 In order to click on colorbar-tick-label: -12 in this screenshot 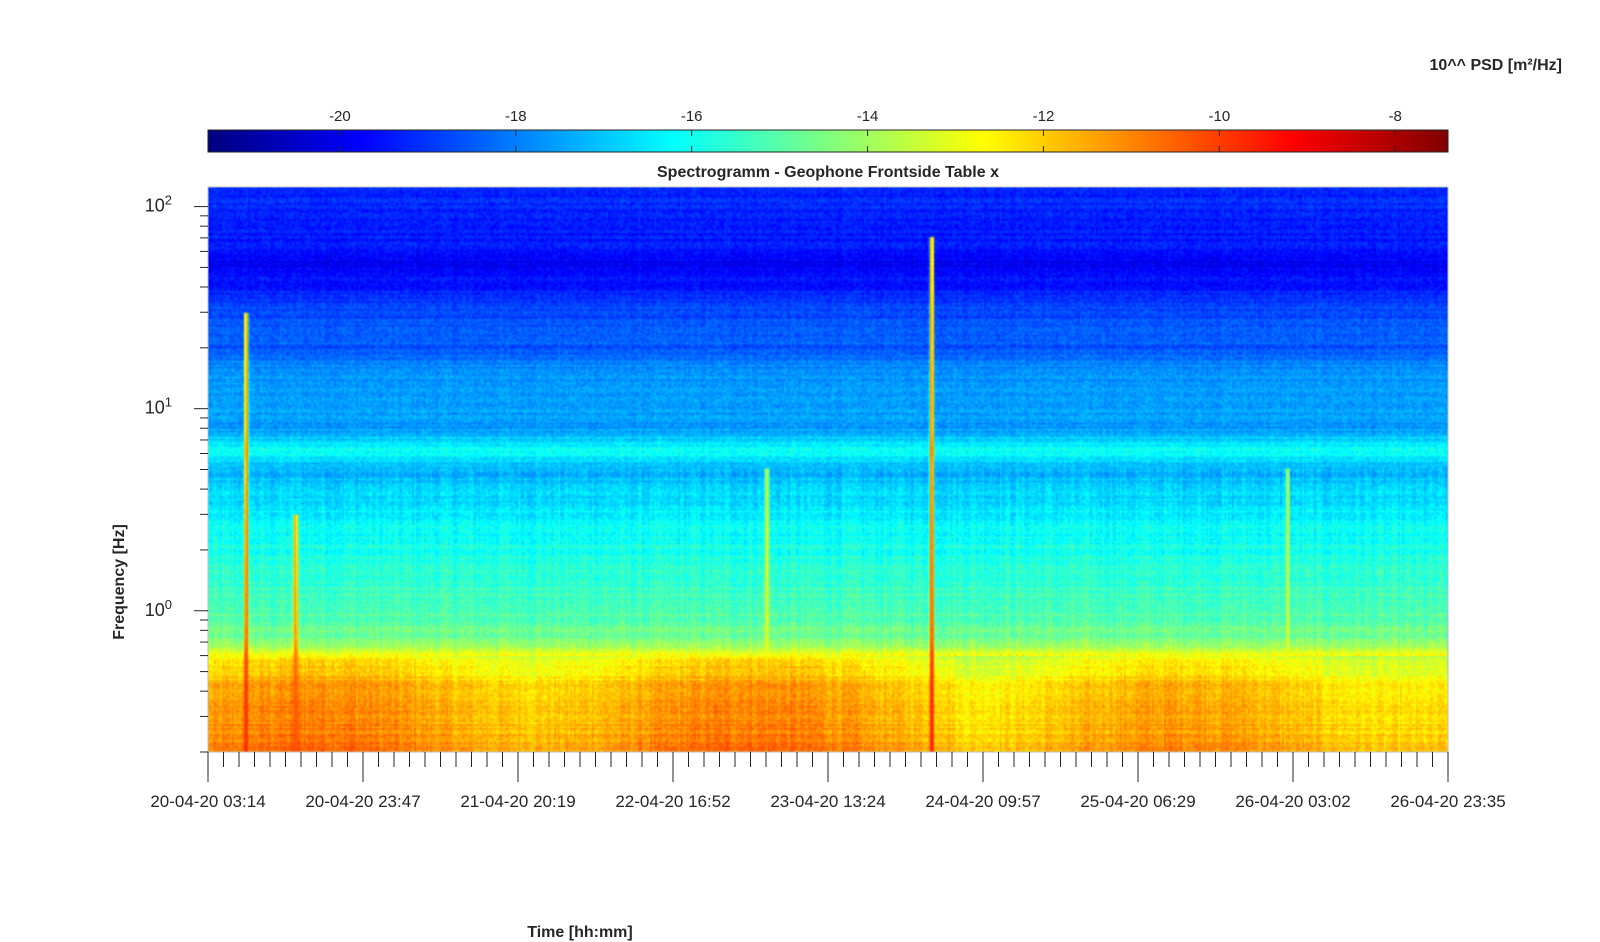, I will do `click(1044, 116)`.